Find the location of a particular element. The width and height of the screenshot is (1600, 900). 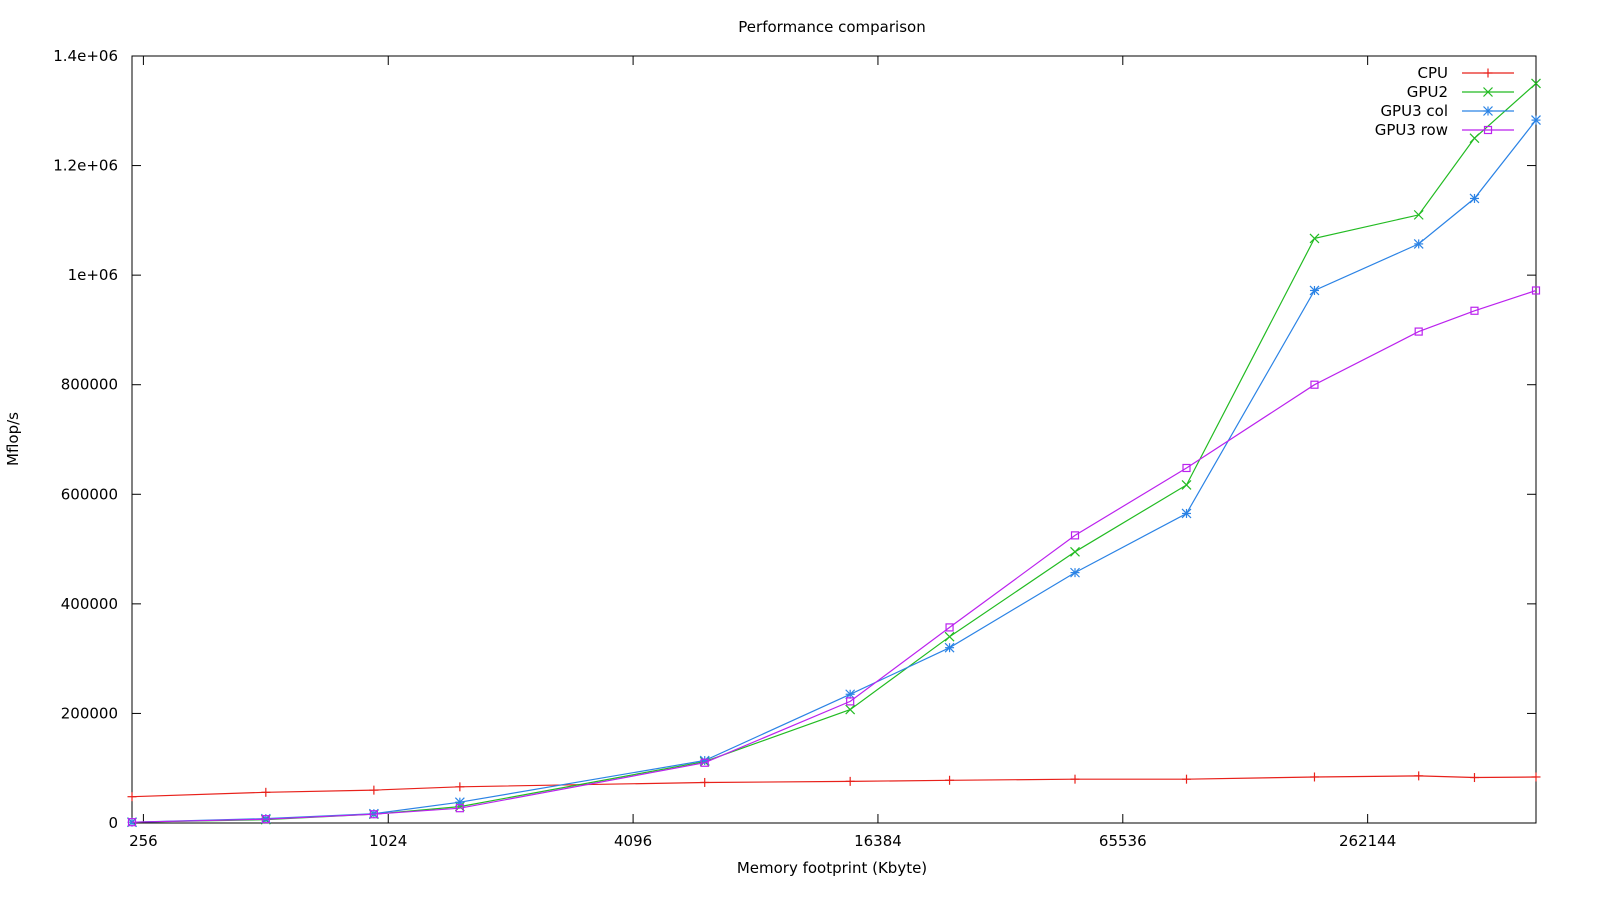

legend-item-gpu2: GPU2 is located at coordinates (1460, 92).